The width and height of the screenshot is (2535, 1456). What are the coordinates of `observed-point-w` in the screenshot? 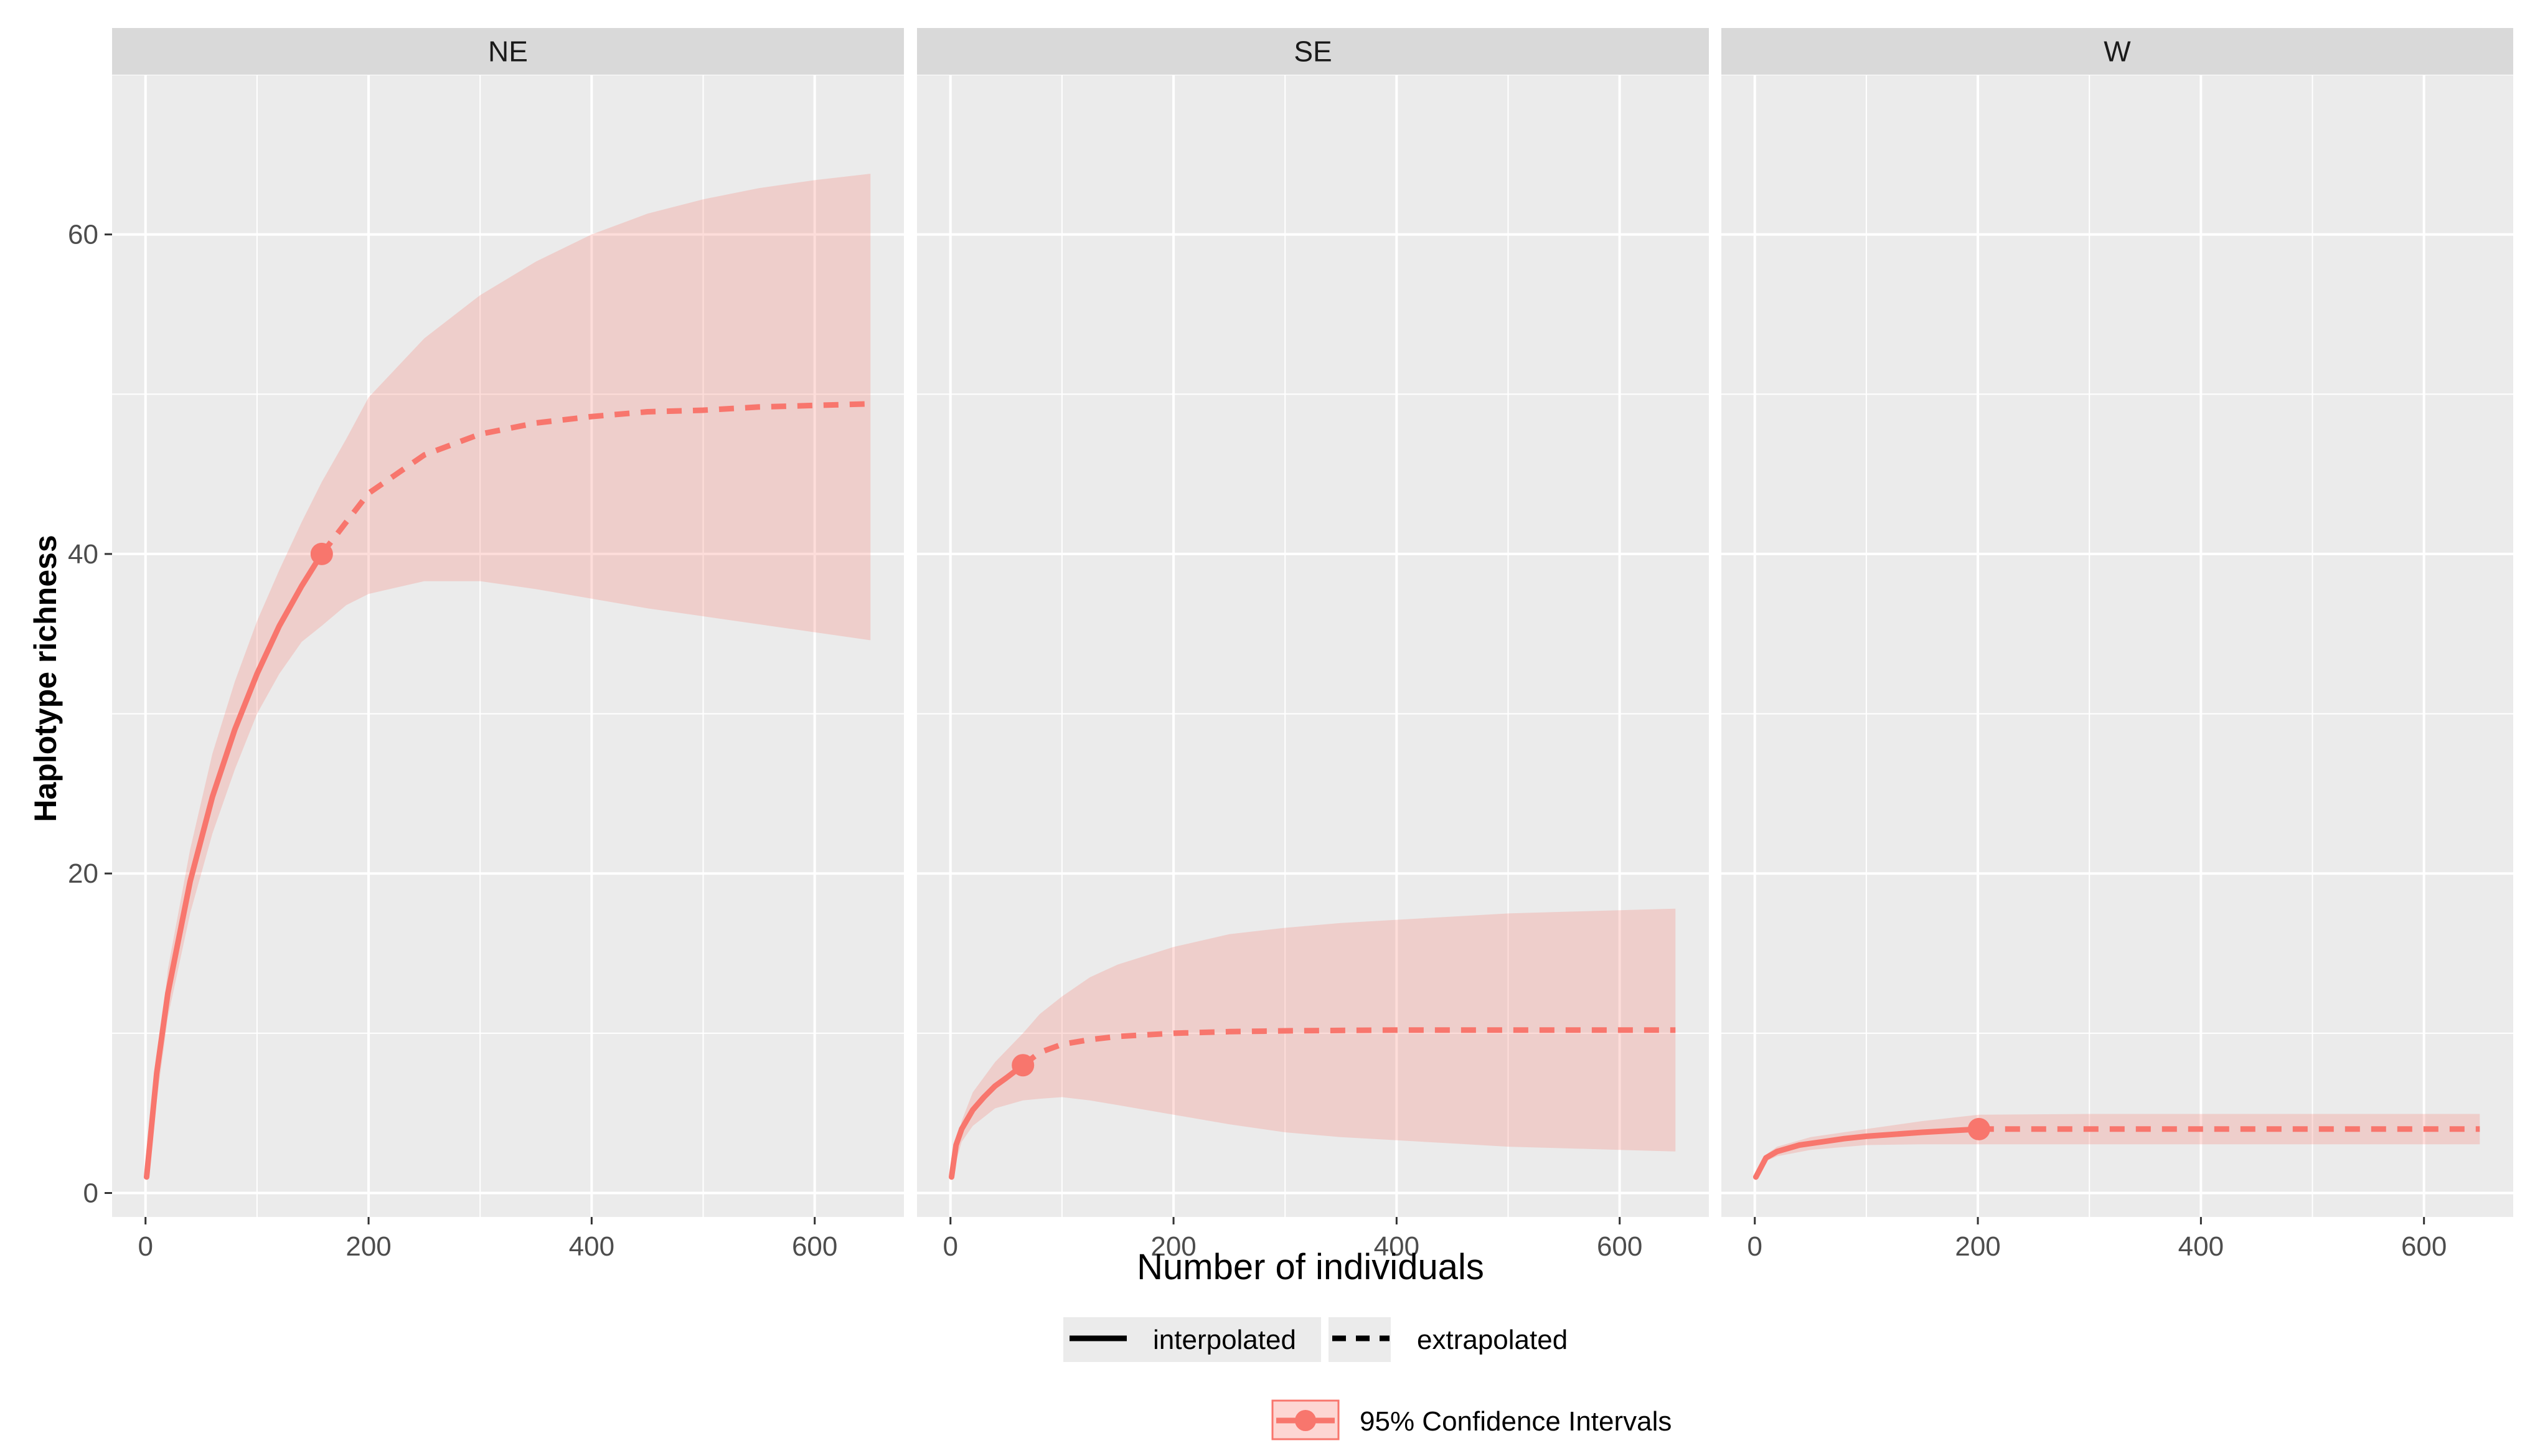 It's located at (1978, 1128).